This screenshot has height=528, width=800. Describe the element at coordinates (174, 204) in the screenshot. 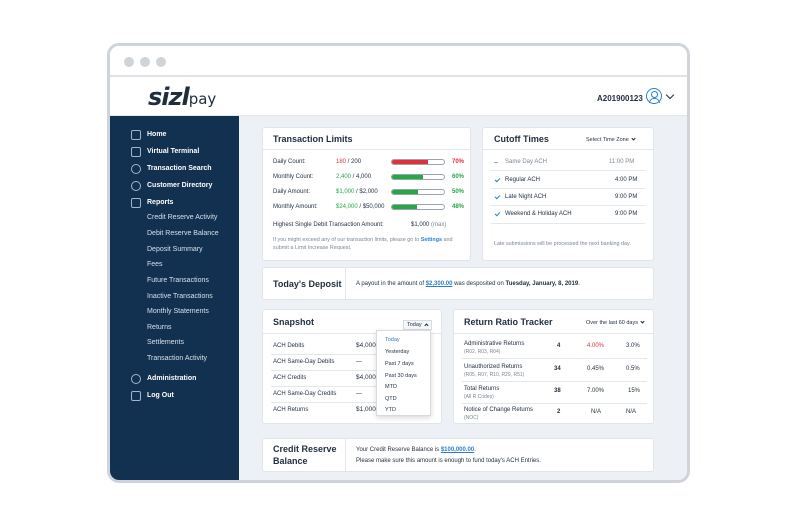

I see `sidebar-item-reports: Reports` at that location.